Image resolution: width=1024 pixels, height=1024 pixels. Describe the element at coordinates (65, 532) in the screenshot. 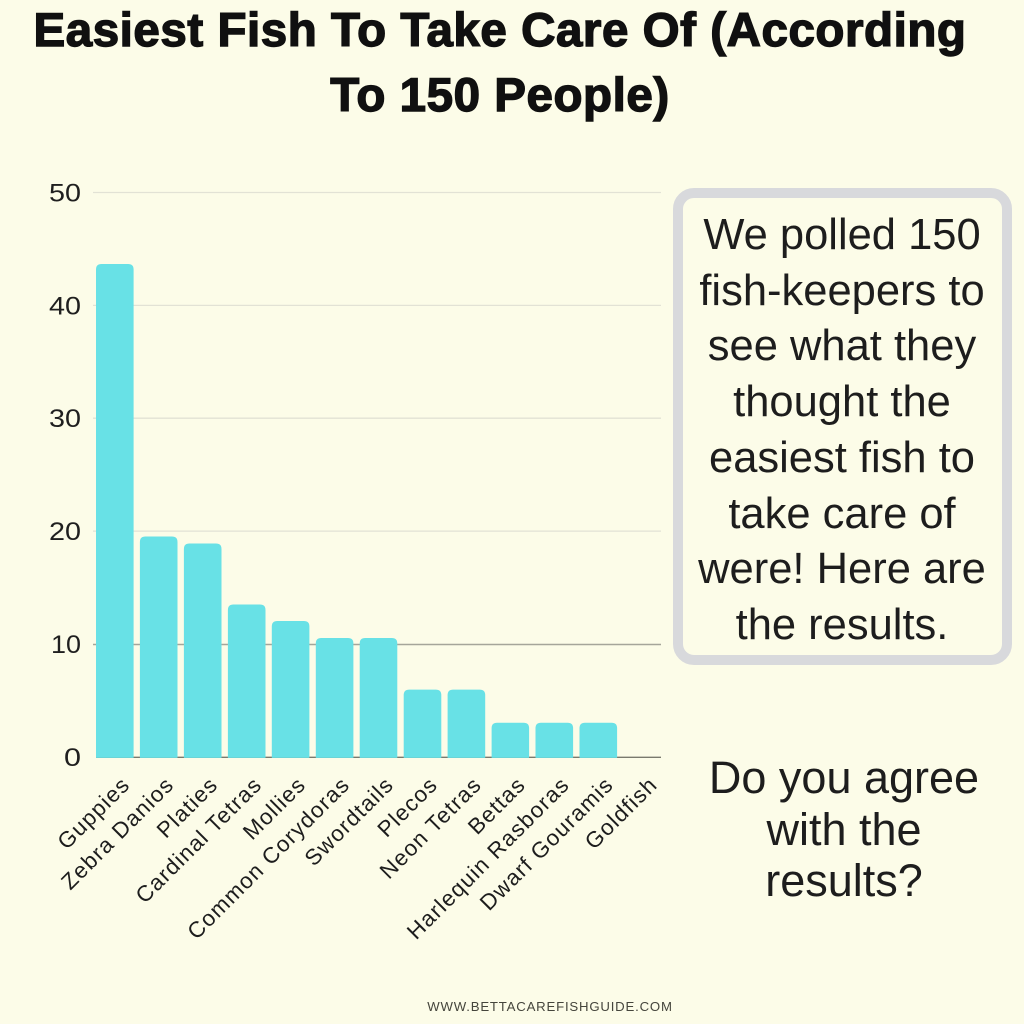

I see `svg-text: 20` at that location.